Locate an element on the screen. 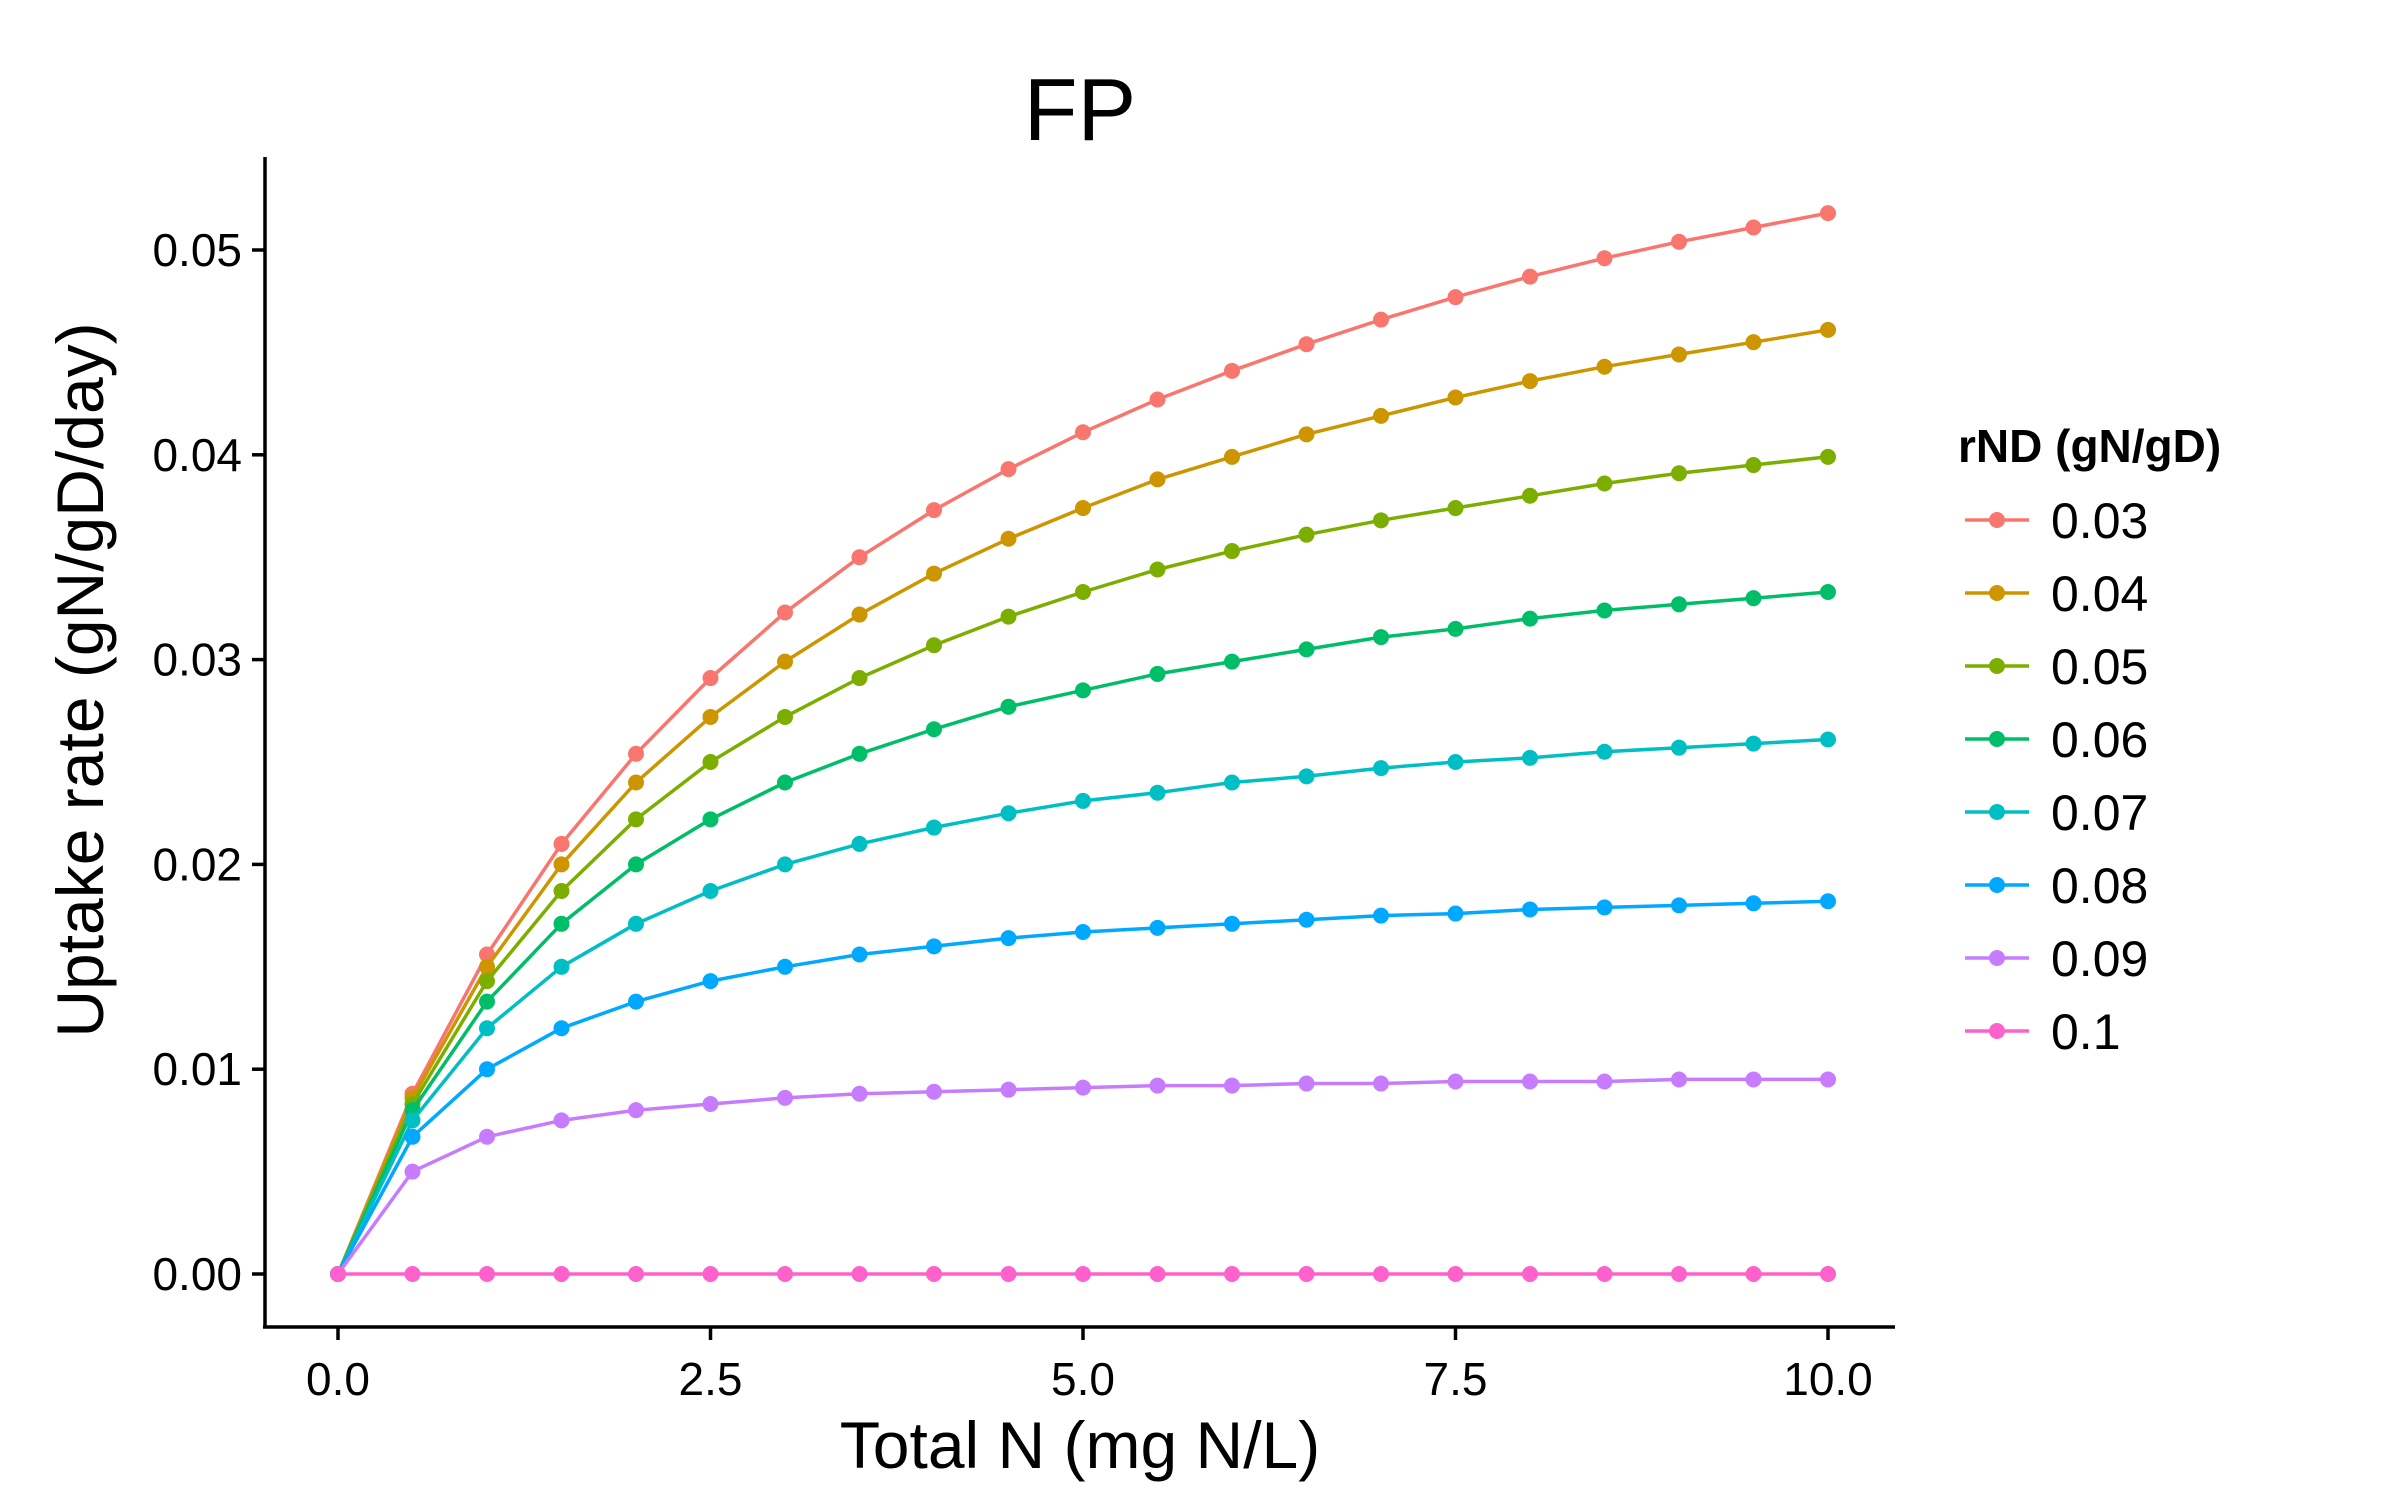  x-tick-label: 7.5 is located at coordinates (1456, 1379).